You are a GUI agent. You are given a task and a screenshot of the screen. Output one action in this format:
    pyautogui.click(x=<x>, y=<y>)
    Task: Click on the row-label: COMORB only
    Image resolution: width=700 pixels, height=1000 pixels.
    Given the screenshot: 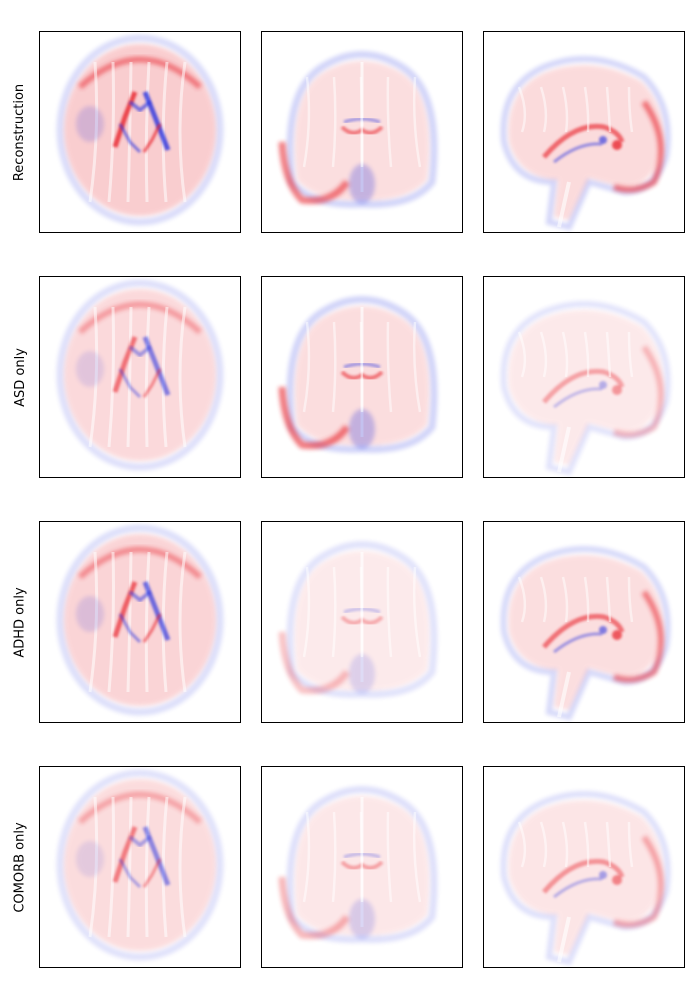 What is the action you would take?
    pyautogui.click(x=20, y=867)
    